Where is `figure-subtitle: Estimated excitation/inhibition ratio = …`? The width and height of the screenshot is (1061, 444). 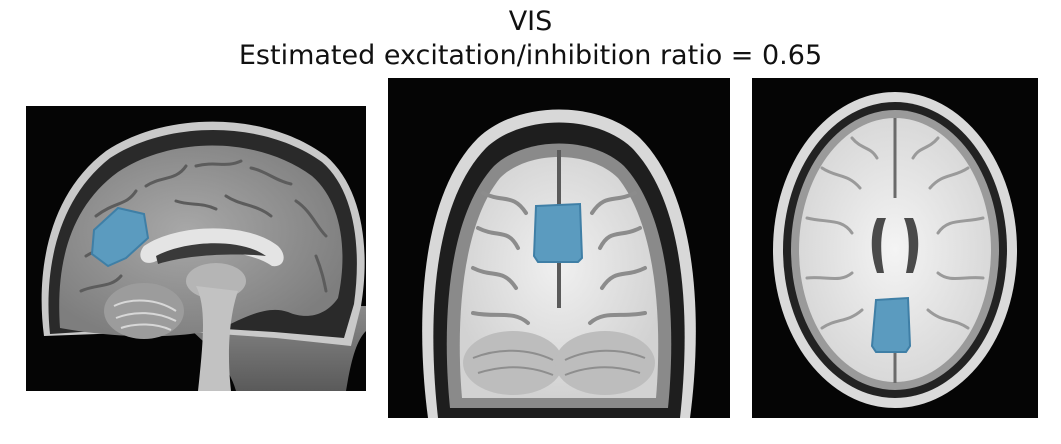
figure-subtitle: Estimated excitation/inhibition ratio = … is located at coordinates (530, 55).